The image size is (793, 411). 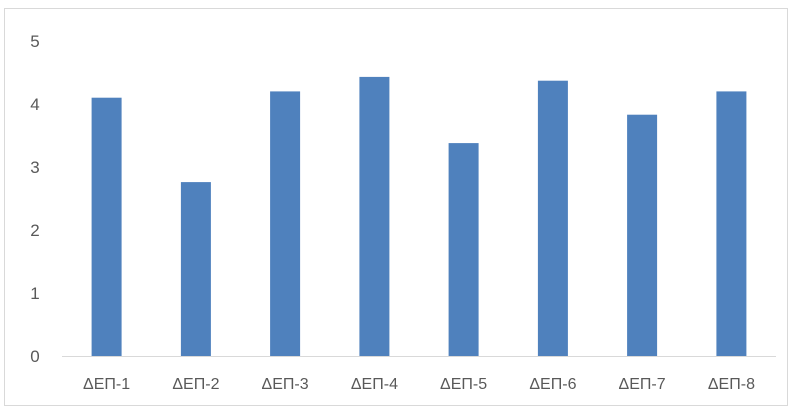 I want to click on x-category-label-4: ΔΕΠ-4, so click(x=374, y=384).